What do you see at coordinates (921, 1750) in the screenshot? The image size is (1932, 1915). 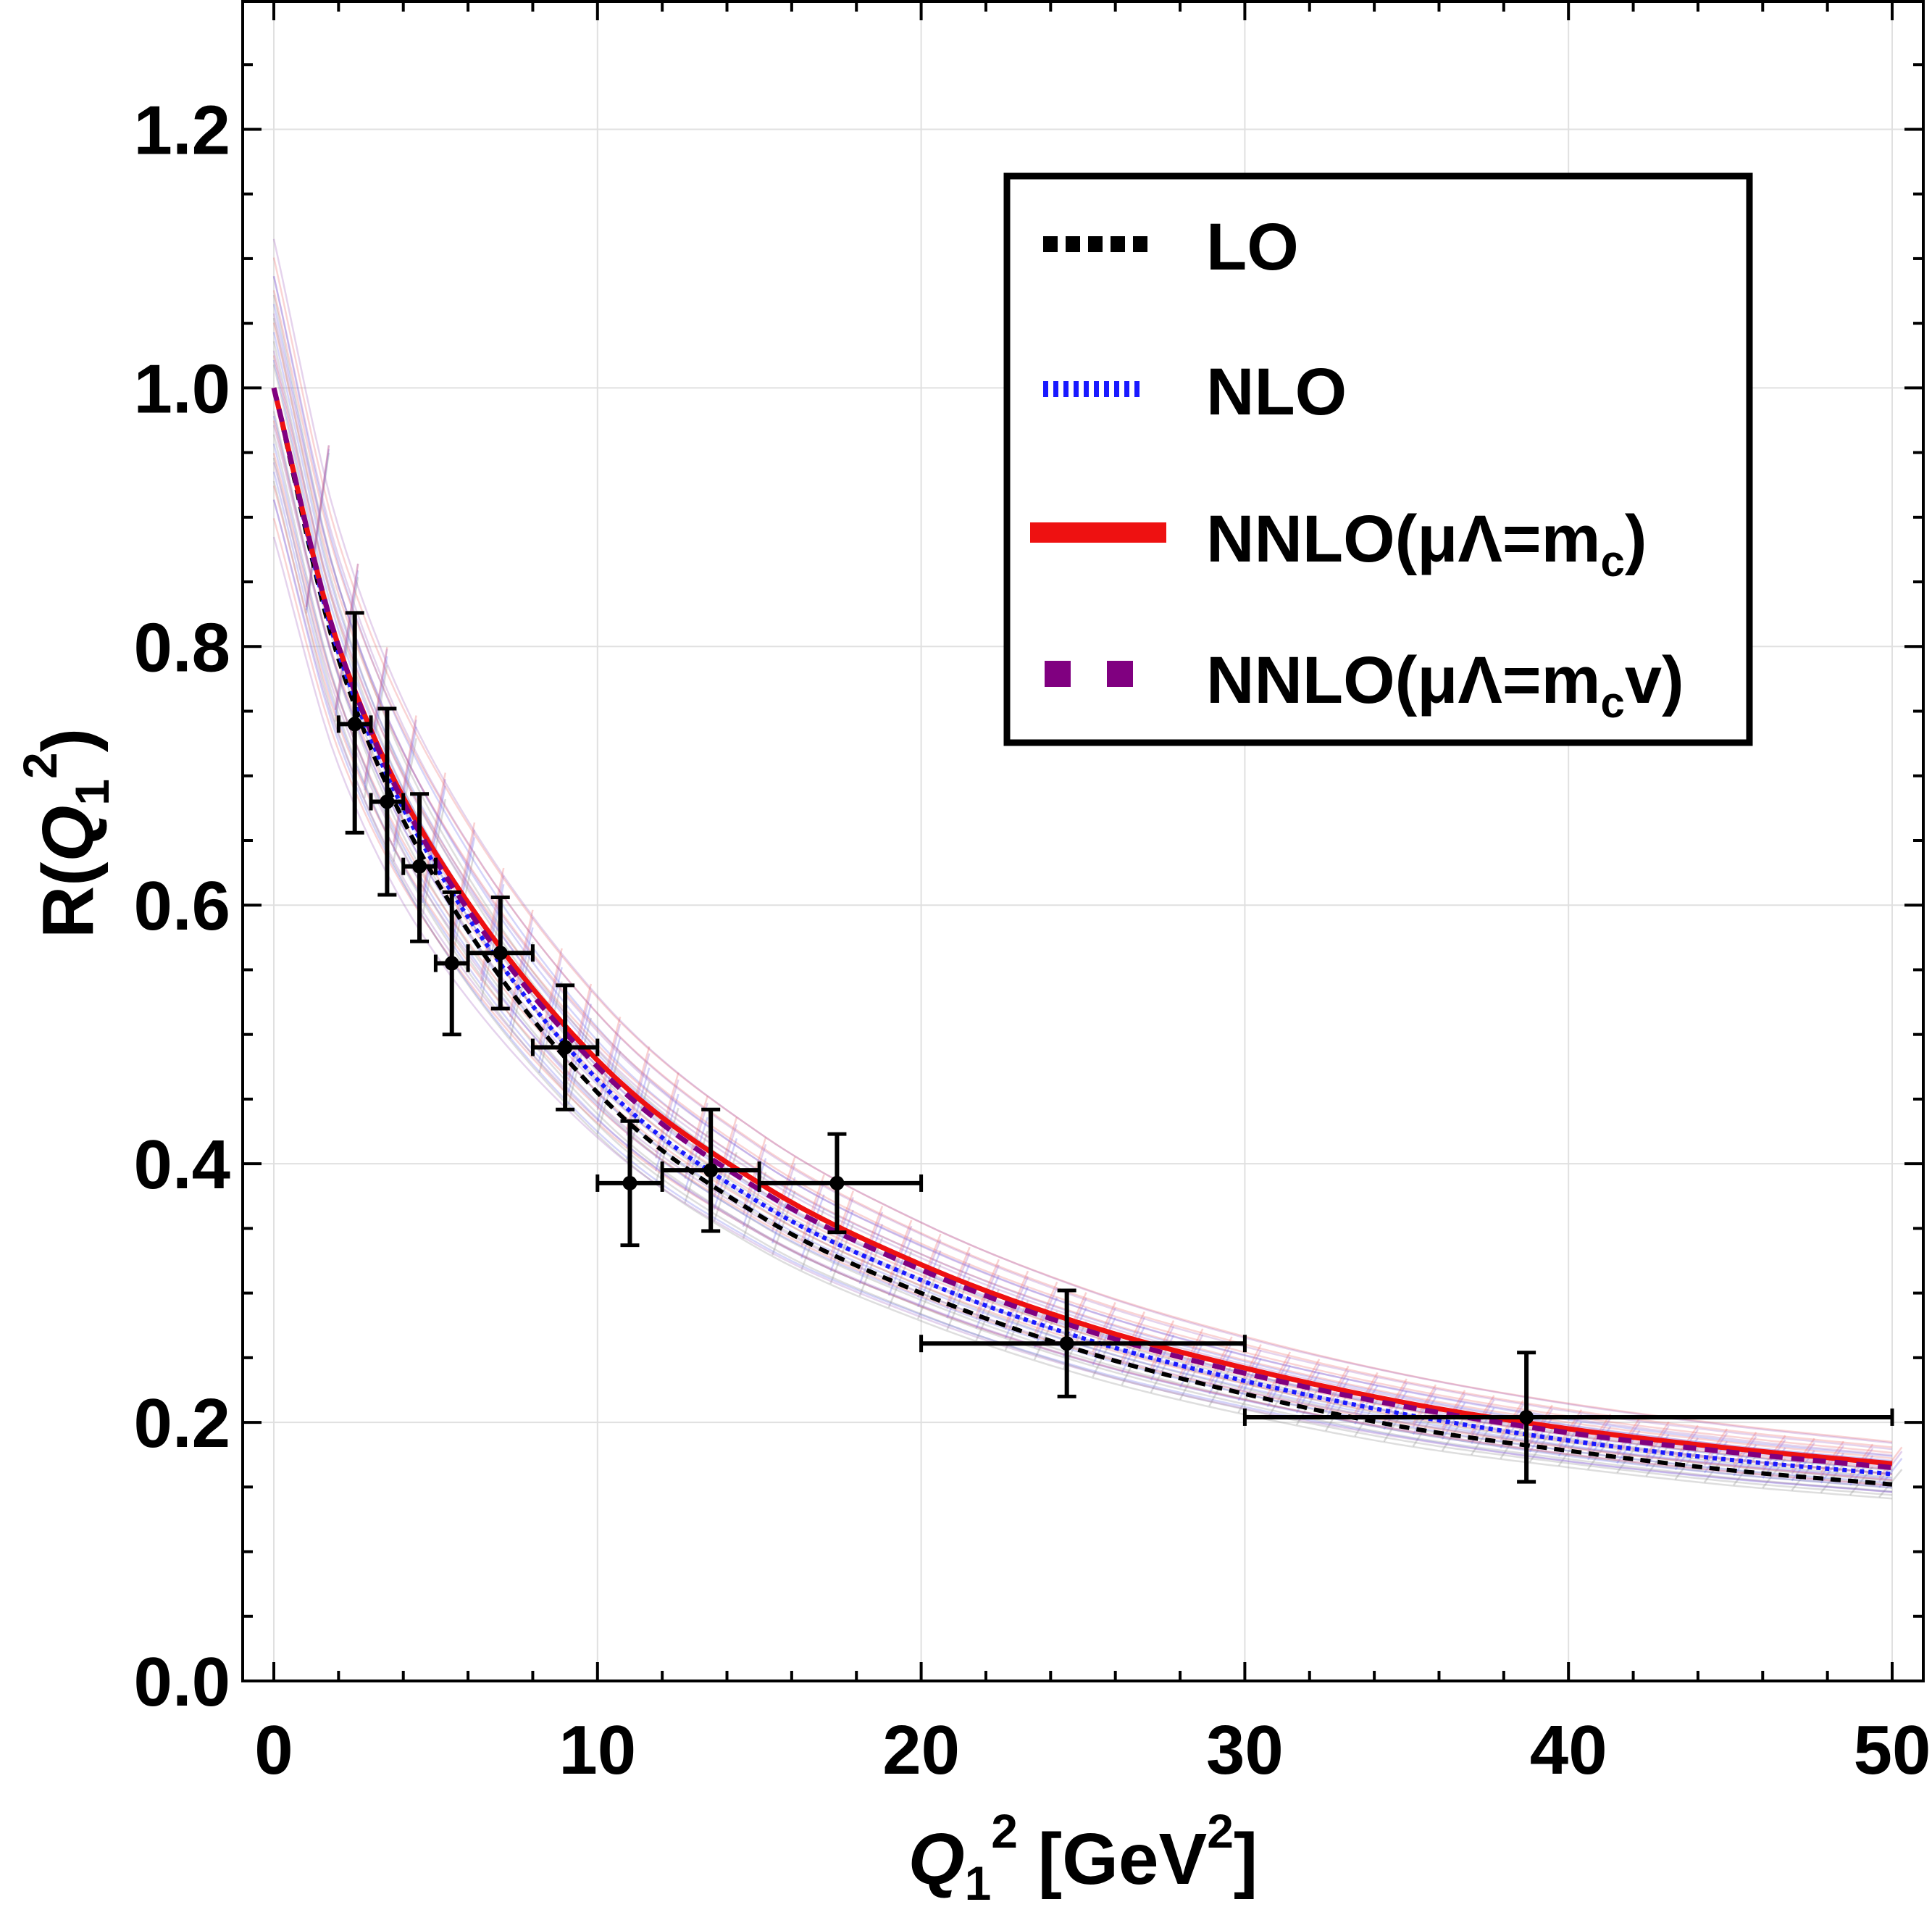 I see `x-tick-label: 20` at bounding box center [921, 1750].